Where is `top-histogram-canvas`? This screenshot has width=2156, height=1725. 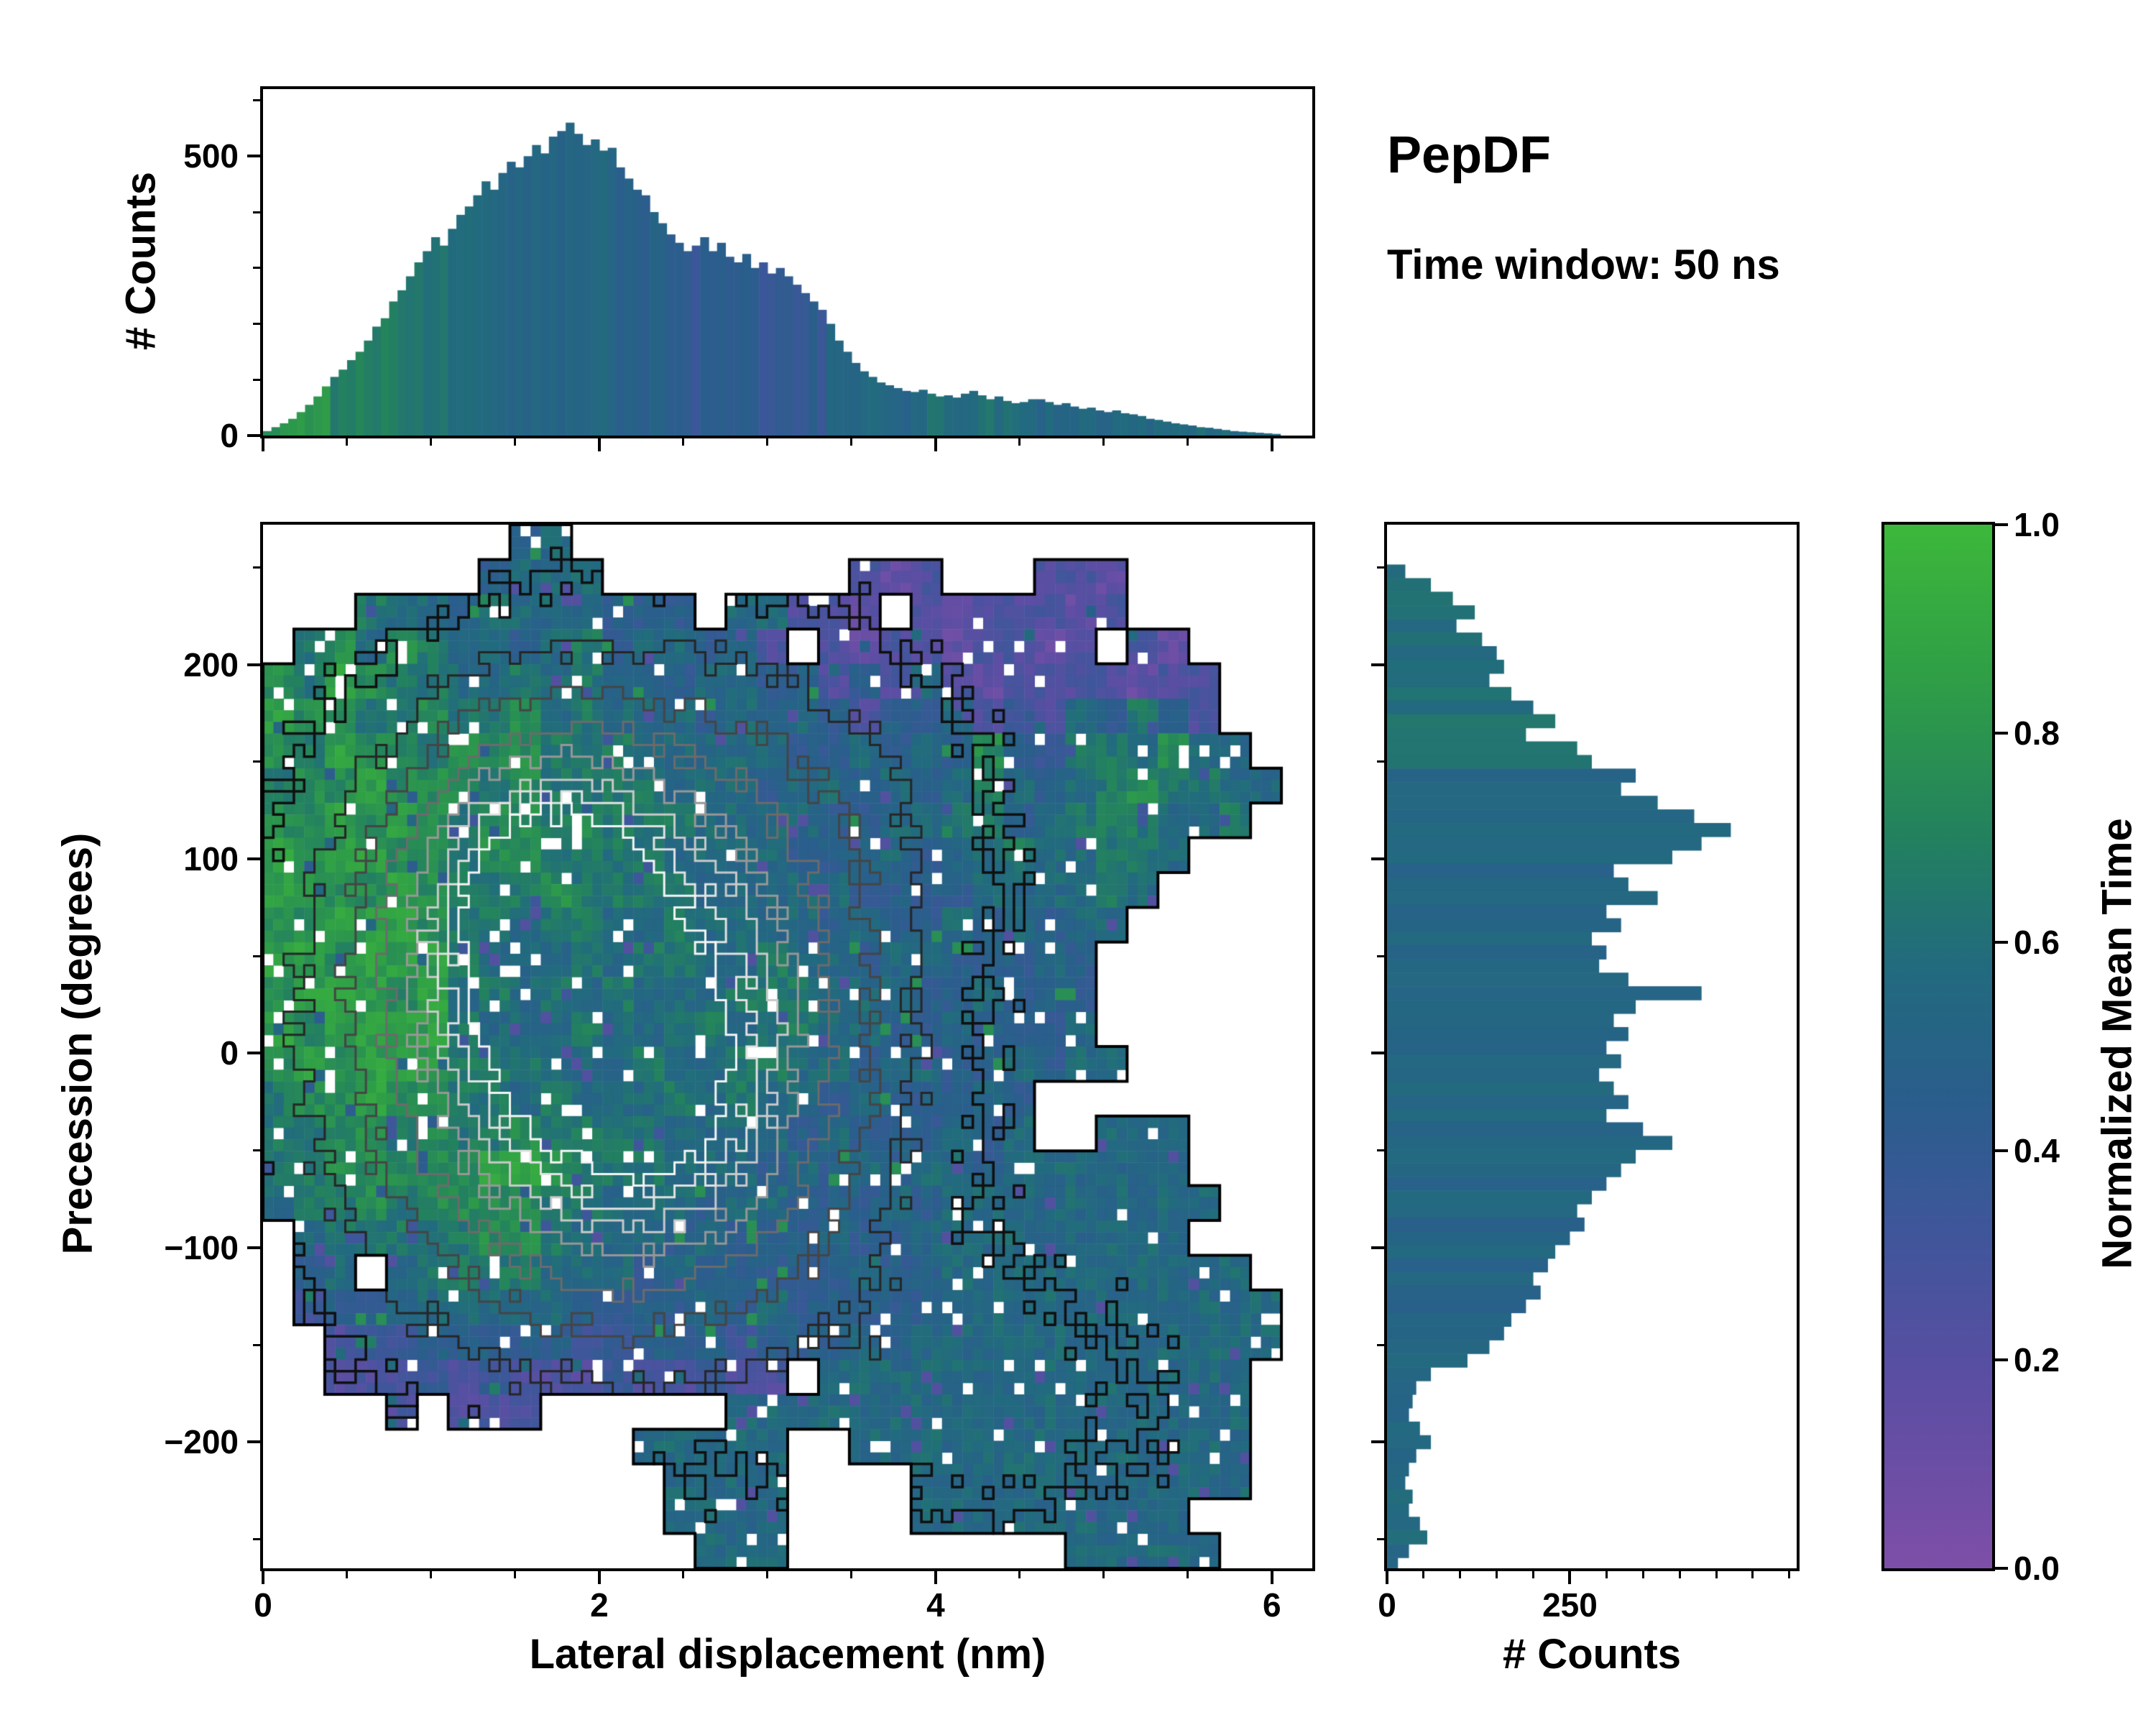 top-histogram-canvas is located at coordinates (788, 262).